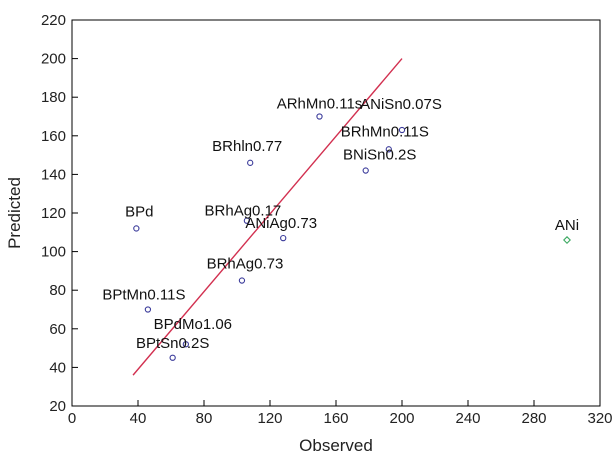 The image size is (614, 458). Describe the element at coordinates (53, 213) in the screenshot. I see `y-tick-label: 120` at that location.